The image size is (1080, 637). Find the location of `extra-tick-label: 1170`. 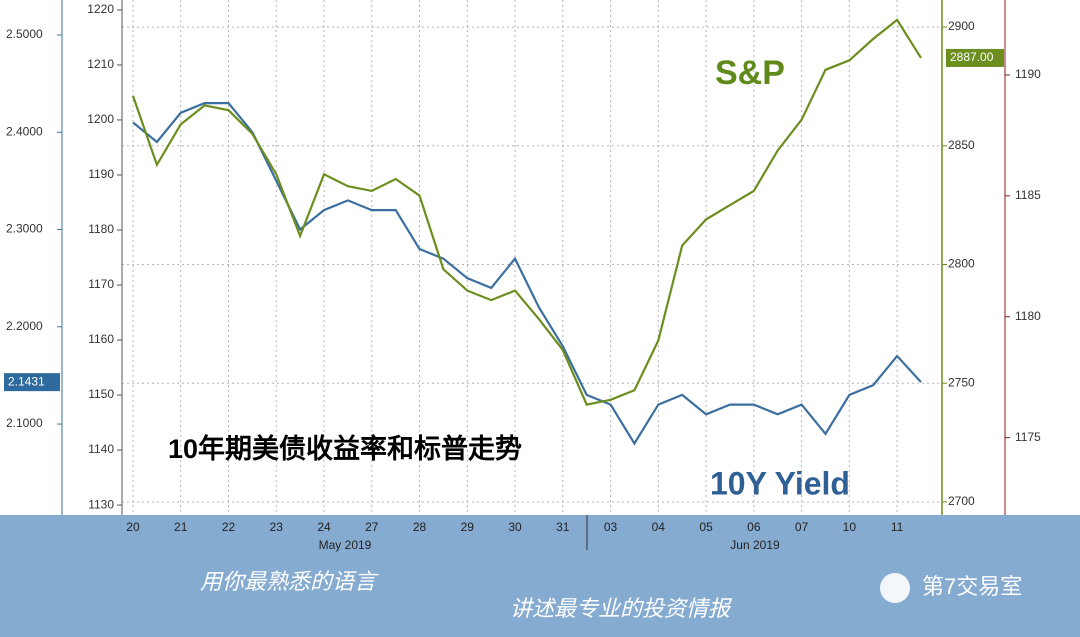

extra-tick-label: 1170 is located at coordinates (101, 284).